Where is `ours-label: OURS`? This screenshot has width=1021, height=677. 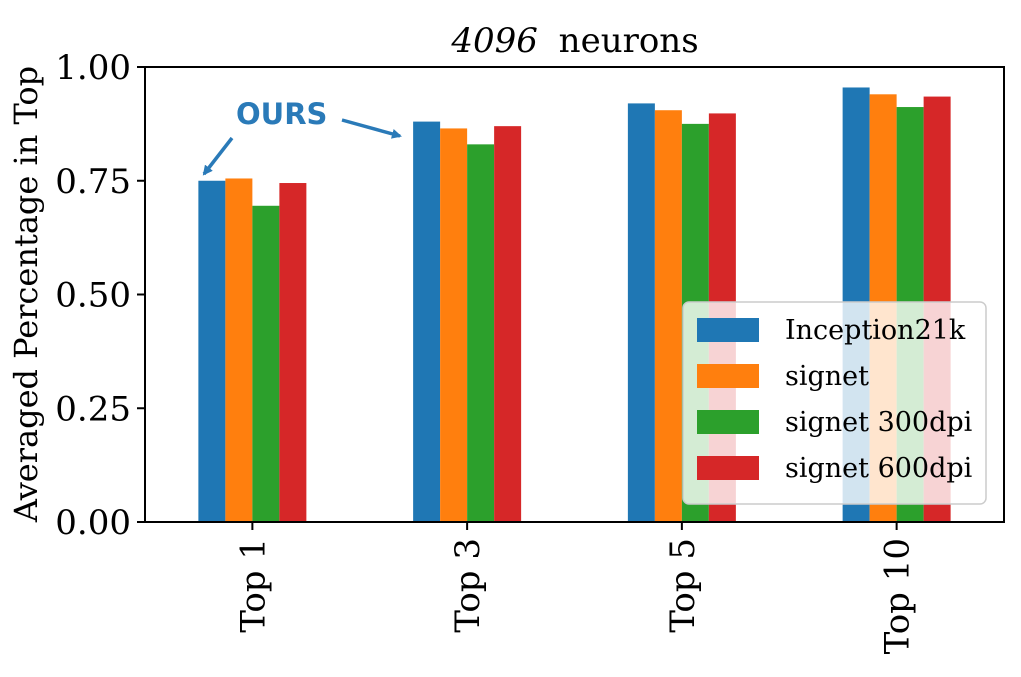 ours-label: OURS is located at coordinates (281, 114).